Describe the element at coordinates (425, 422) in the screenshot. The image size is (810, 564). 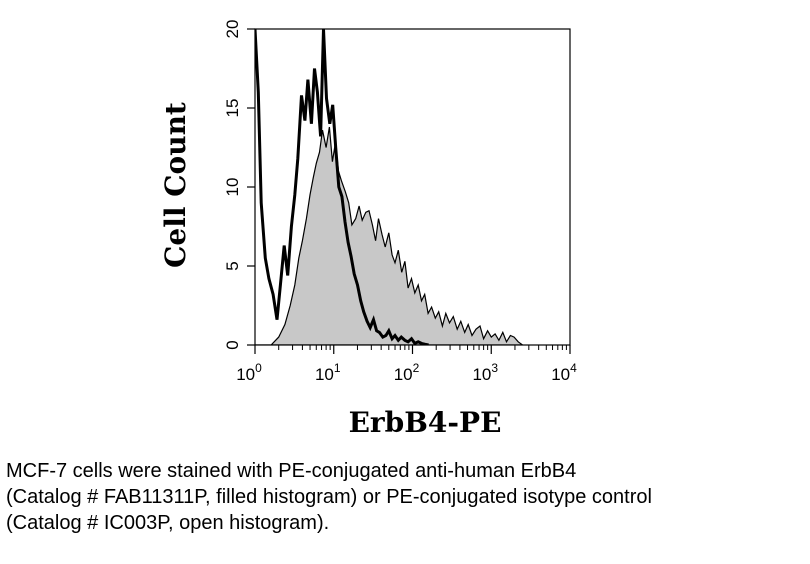
I see `x-axis-title: ErbB4-PE` at that location.